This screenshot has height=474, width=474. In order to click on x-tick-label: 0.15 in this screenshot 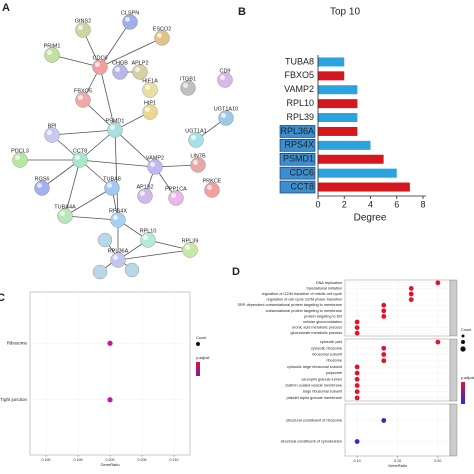, I will do `click(397, 461)`.